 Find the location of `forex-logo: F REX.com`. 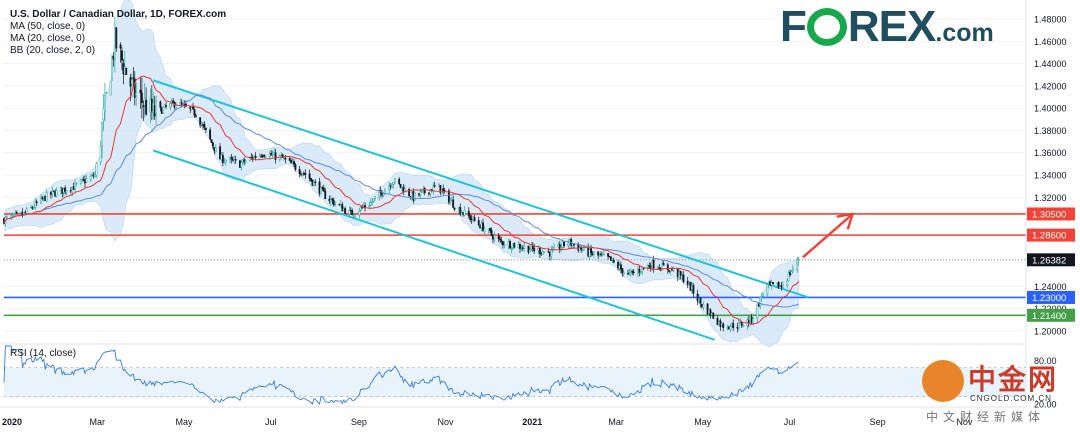

forex-logo: F REX.com is located at coordinates (887, 26).